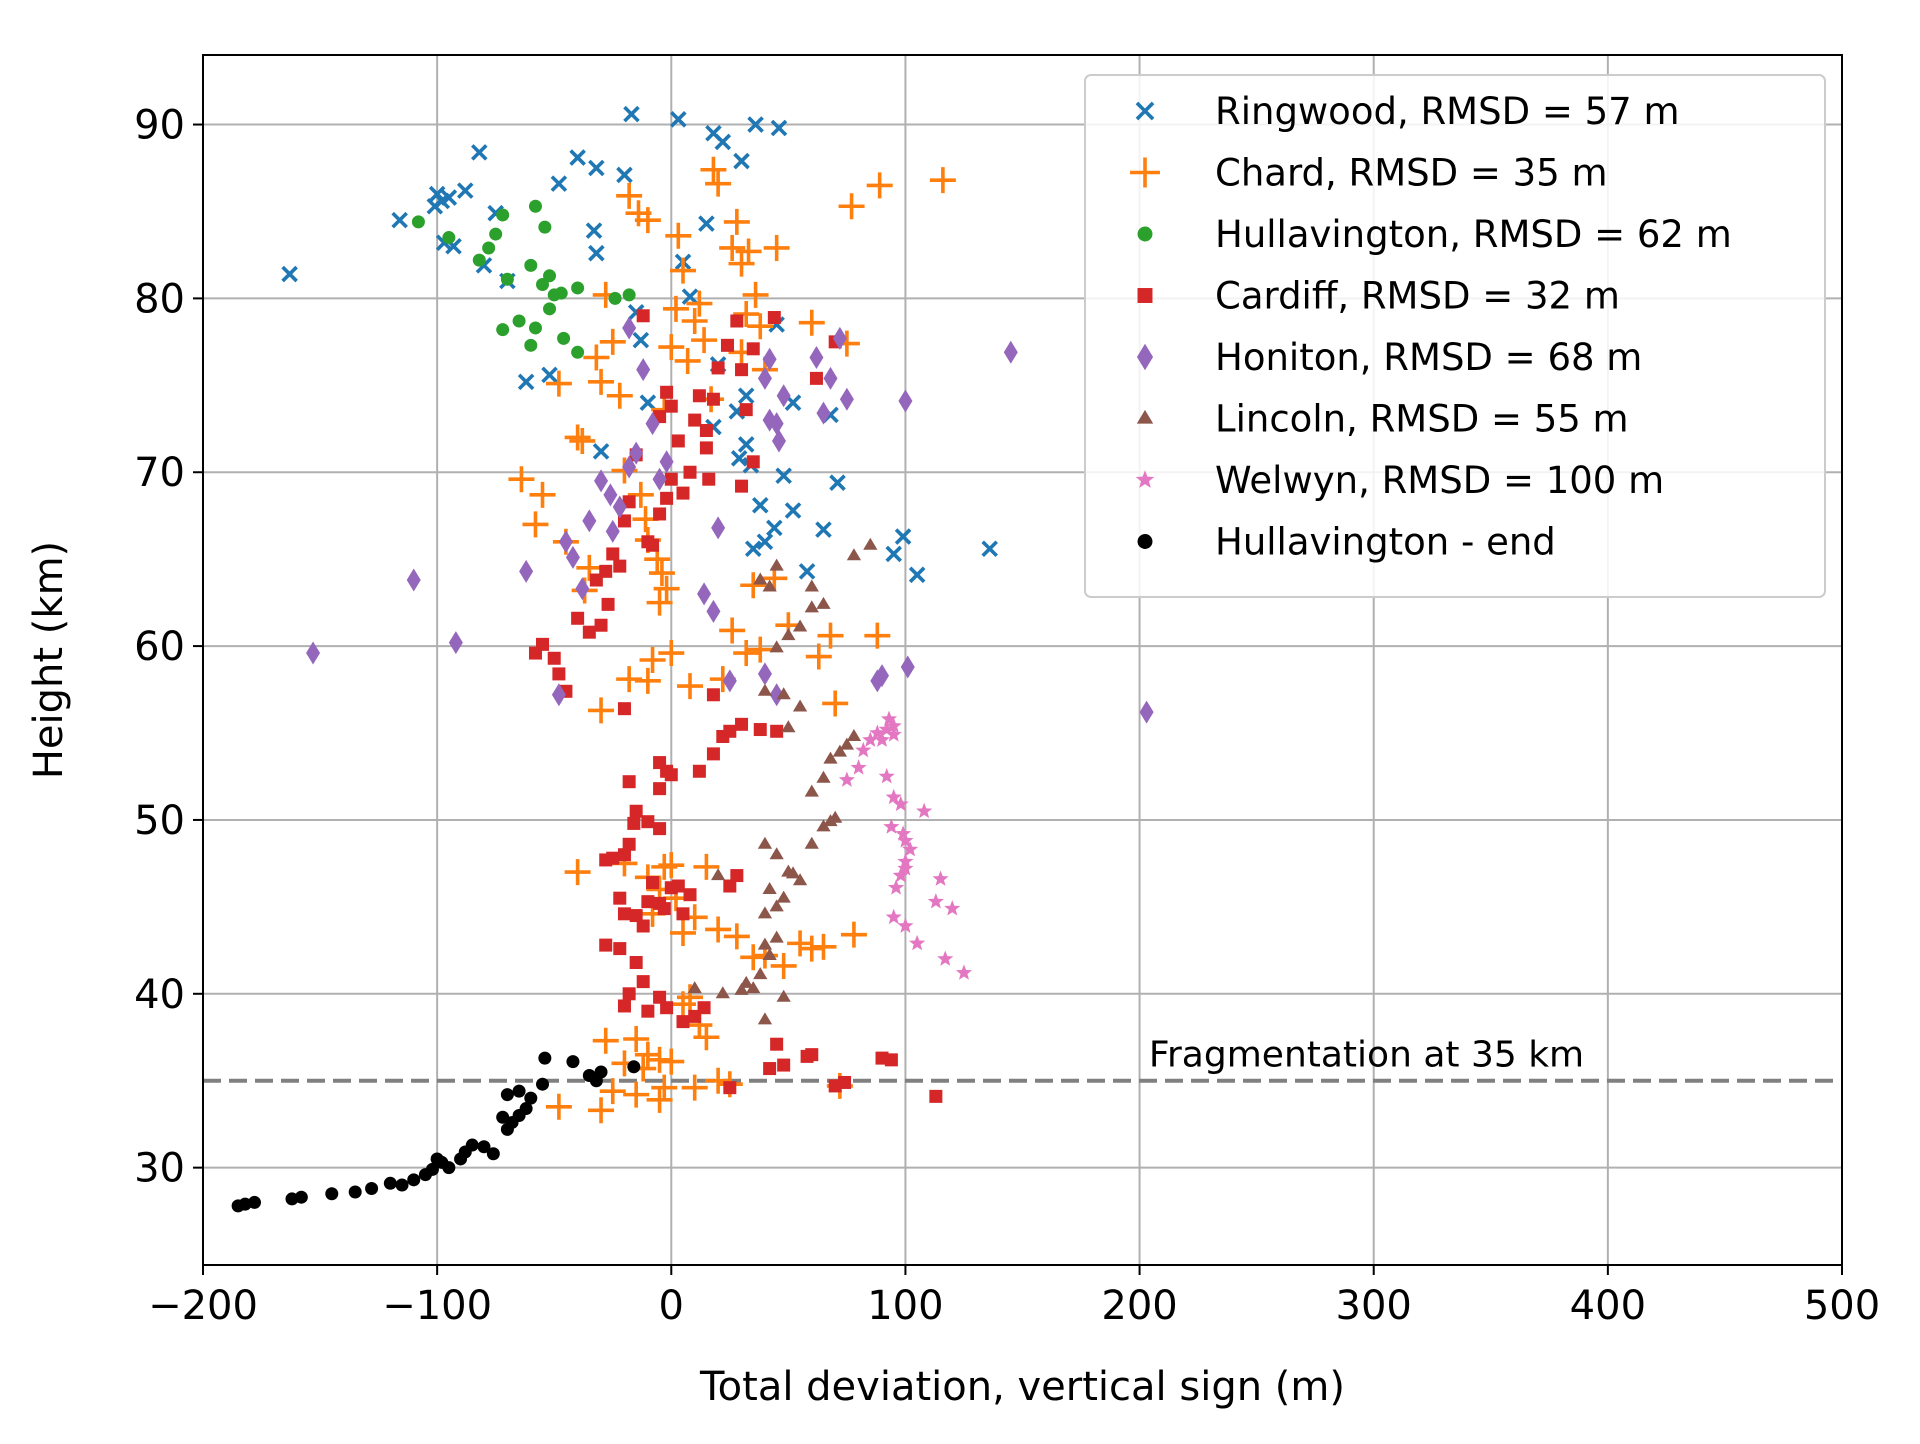 This screenshot has width=1920, height=1444. I want to click on legend-entry-label: Chard, RMSD = 35 m, so click(1411, 173).